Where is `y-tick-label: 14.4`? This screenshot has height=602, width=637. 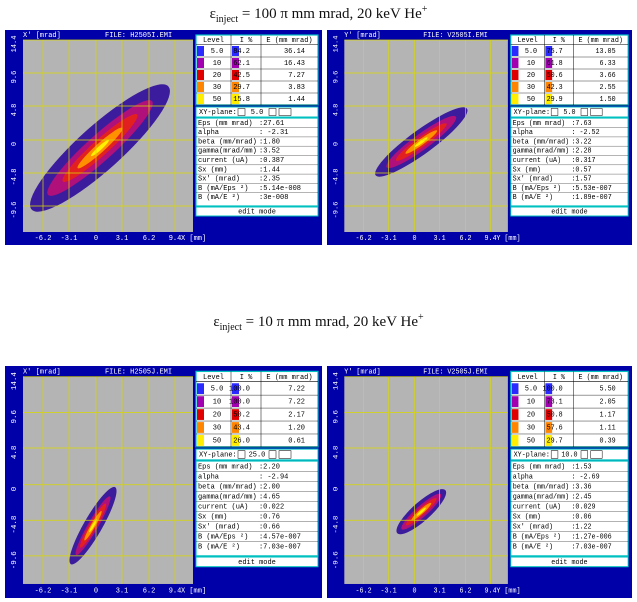
y-tick-label: 14.4 is located at coordinates (15, 381).